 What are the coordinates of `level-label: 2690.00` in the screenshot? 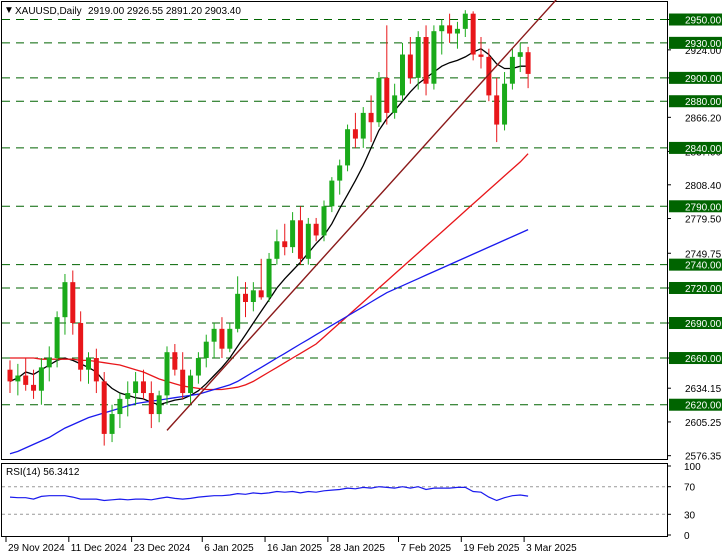 It's located at (703, 324).